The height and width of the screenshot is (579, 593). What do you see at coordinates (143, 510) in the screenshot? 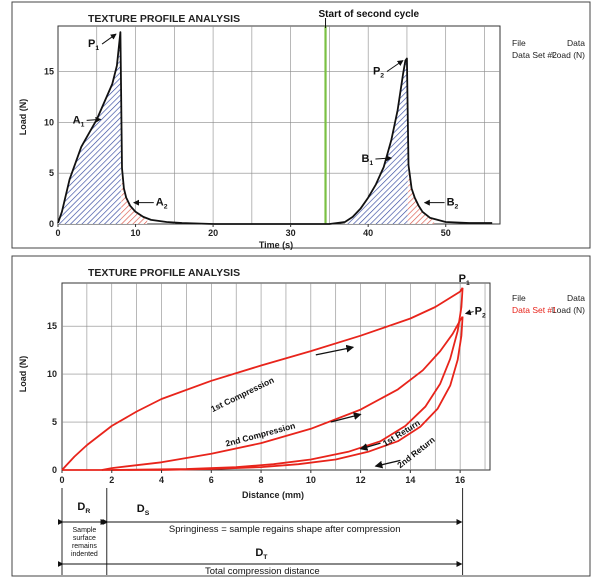
I see `dimension-label-ds: DS` at bounding box center [143, 510].